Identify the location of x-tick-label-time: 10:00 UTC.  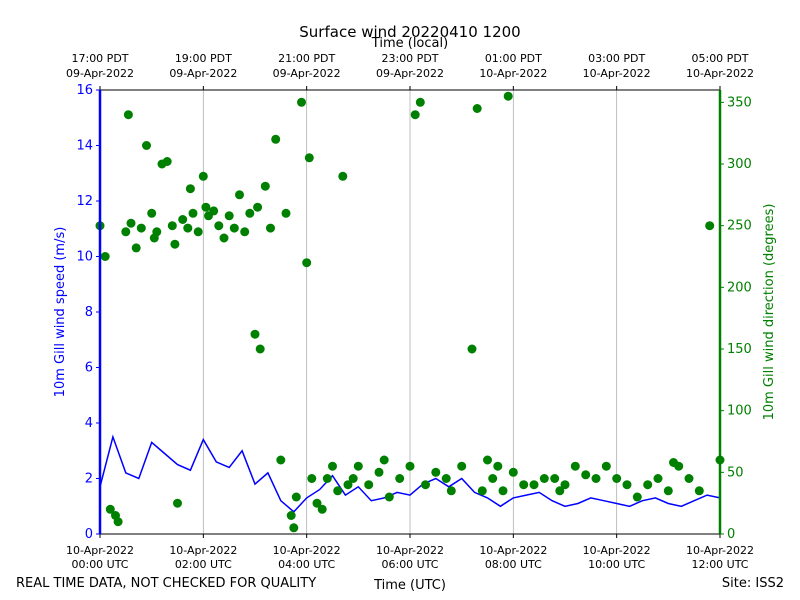
(616, 564).